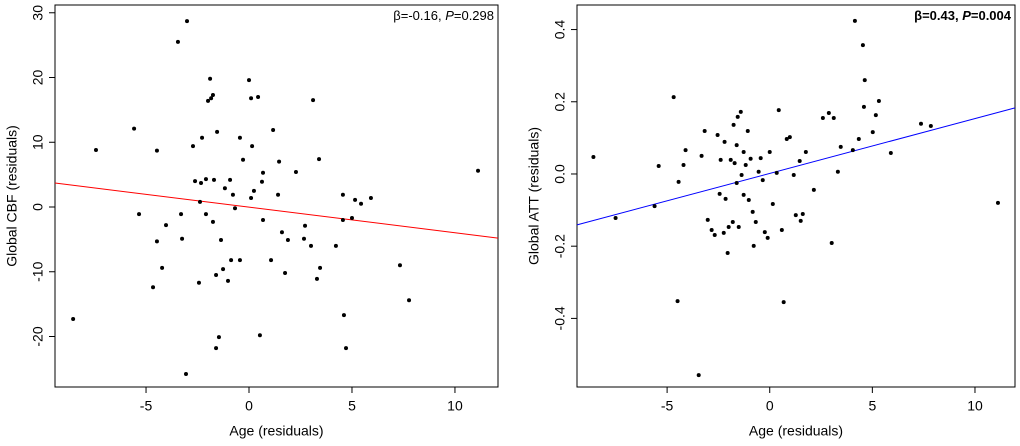  What do you see at coordinates (796, 431) in the screenshot?
I see `x-axis-label: Age (residuals)` at bounding box center [796, 431].